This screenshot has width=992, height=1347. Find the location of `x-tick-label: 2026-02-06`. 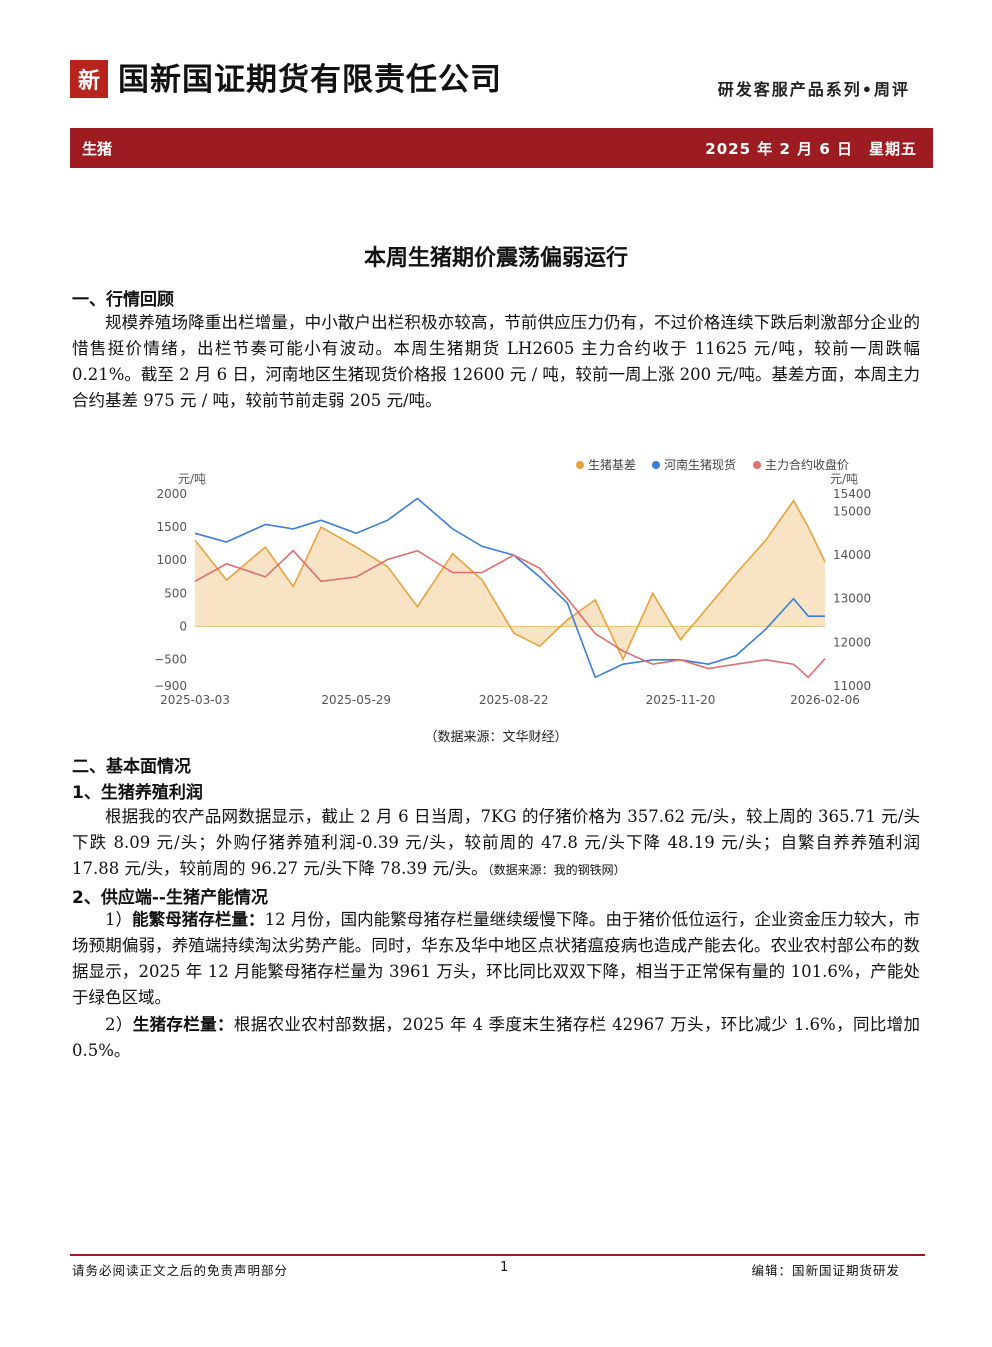

x-tick-label: 2026-02-06 is located at coordinates (825, 700).